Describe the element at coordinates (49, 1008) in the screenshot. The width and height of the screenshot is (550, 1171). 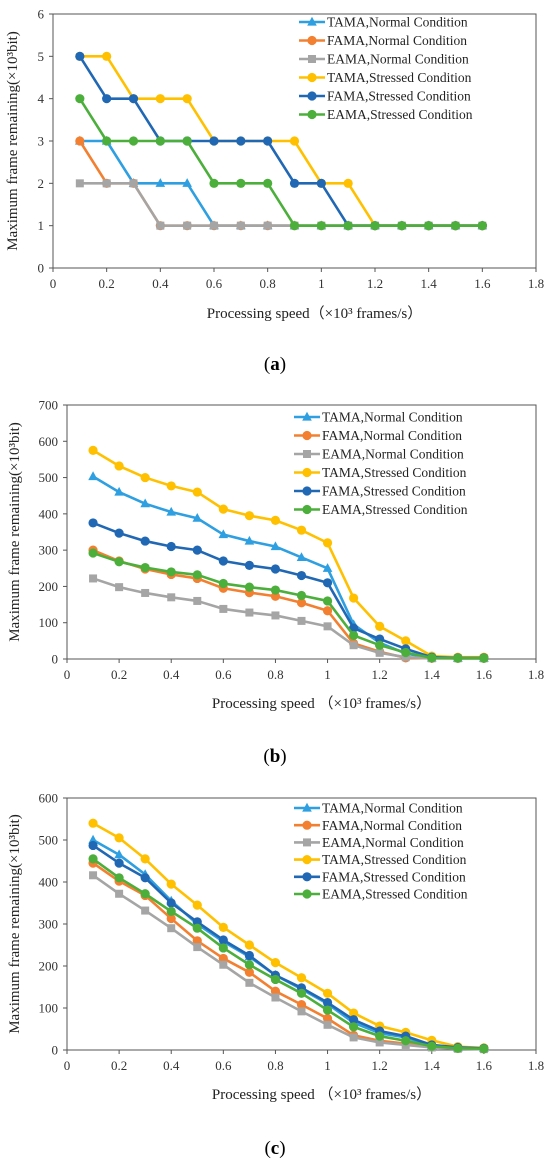
I see `y-tick-label: 100` at that location.